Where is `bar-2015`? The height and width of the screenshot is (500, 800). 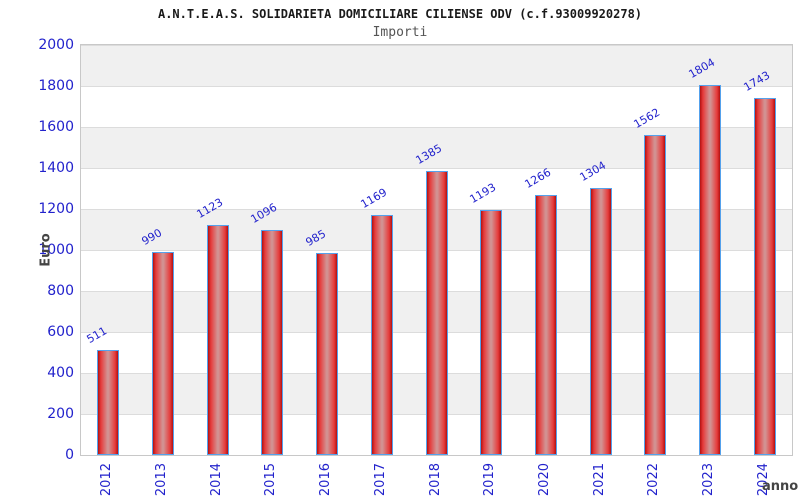 bar-2015 is located at coordinates (272, 342).